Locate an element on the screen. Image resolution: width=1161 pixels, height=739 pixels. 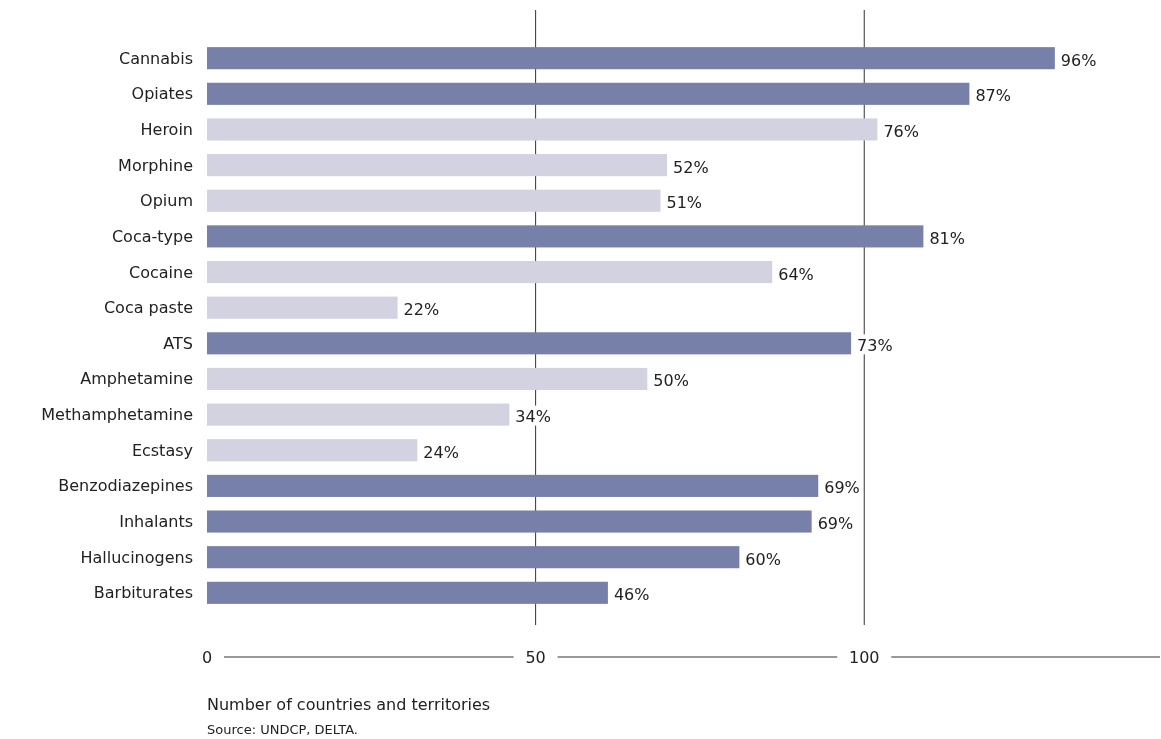
annotation: 64% is located at coordinates (796, 274).